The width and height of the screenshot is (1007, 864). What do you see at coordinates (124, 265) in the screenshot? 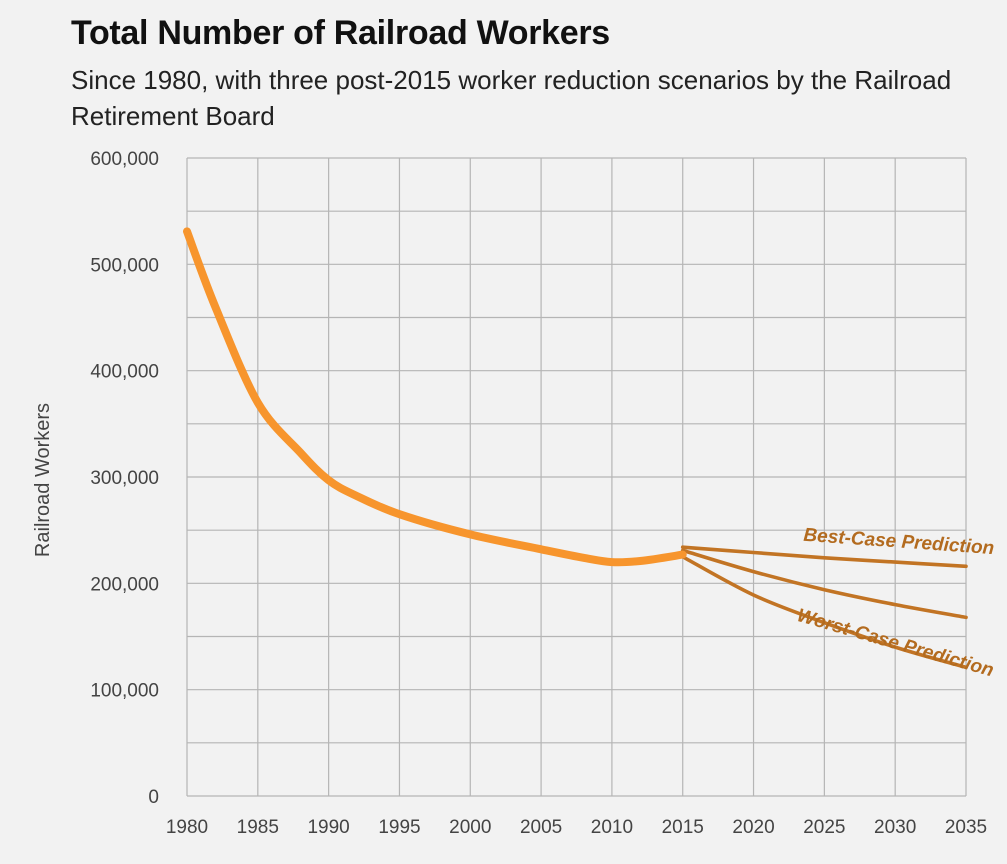
I see `y-tick-label: 500,000` at bounding box center [124, 265].